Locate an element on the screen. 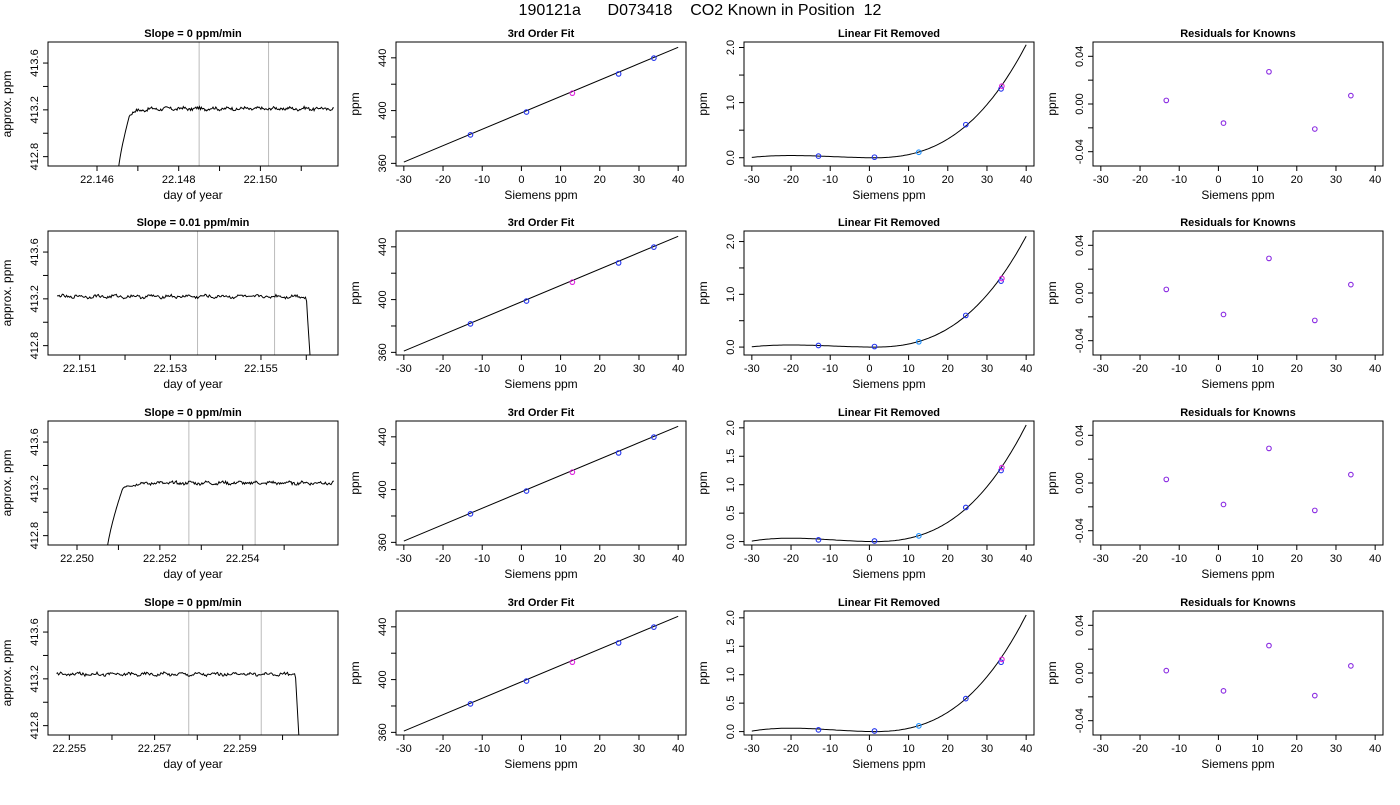 This screenshot has height=805, width=1400. y-tick-label: 1.0 is located at coordinates (731, 102).